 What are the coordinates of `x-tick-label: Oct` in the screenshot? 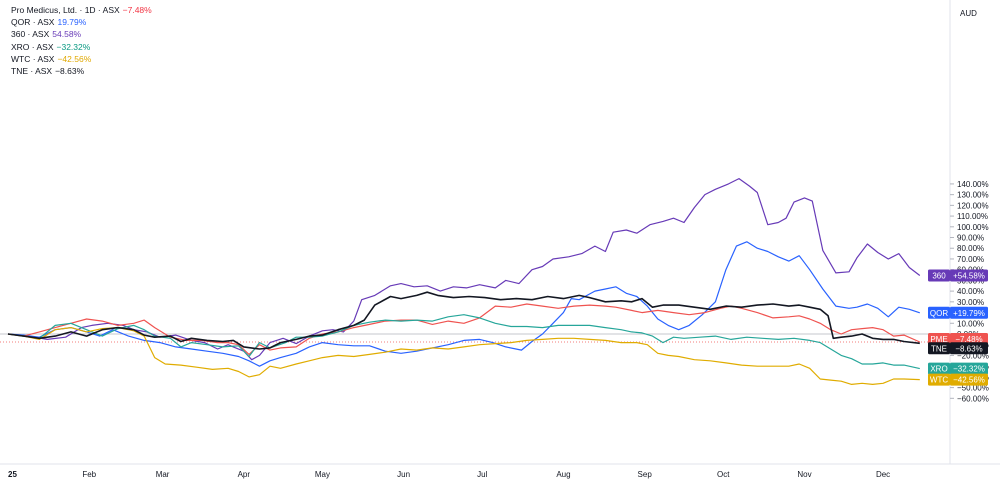 It's located at (723, 474).